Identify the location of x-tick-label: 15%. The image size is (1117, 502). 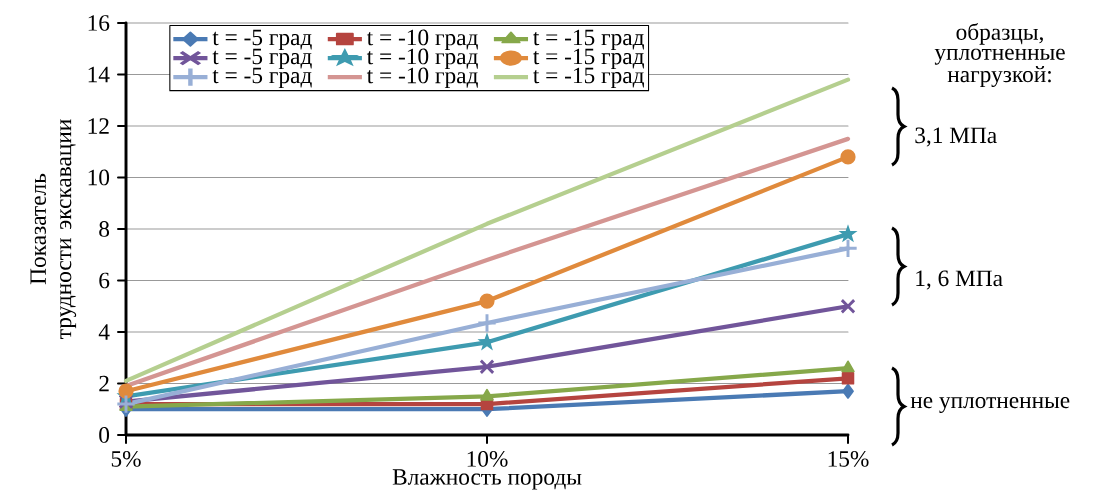
(848, 459).